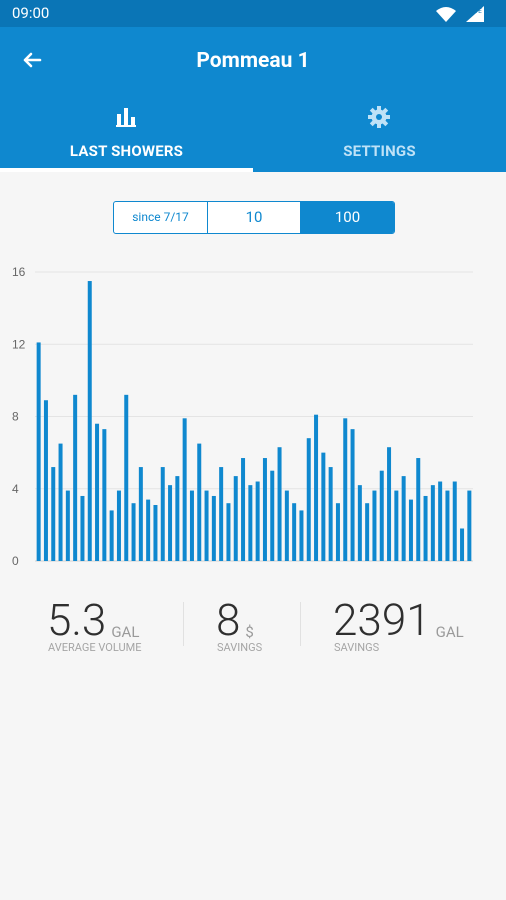 The width and height of the screenshot is (506, 900). What do you see at coordinates (462, 14) in the screenshot?
I see `status-icons: LTE` at bounding box center [462, 14].